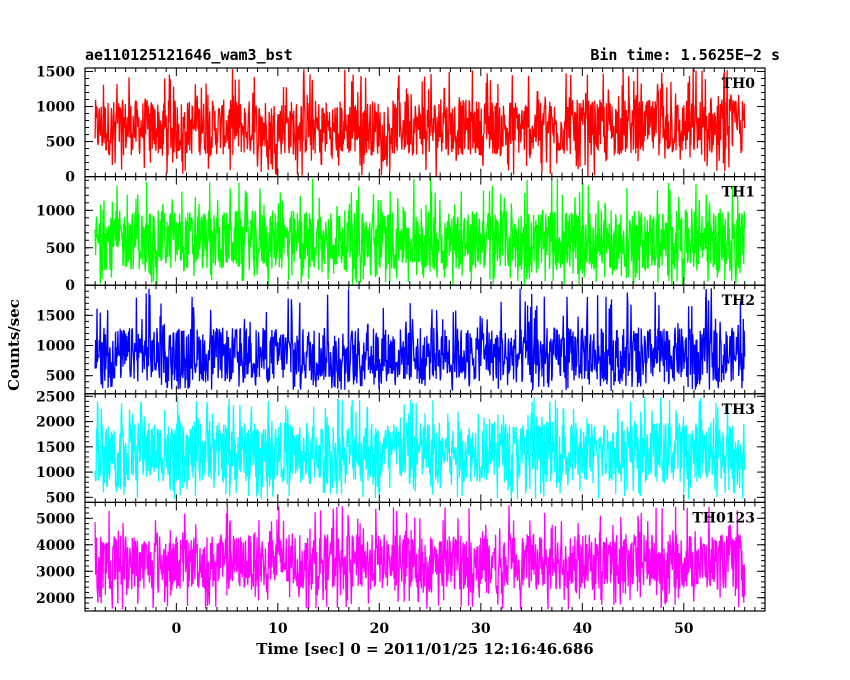 Image resolution: width=850 pixels, height=680 pixels. What do you see at coordinates (738, 410) in the screenshot?
I see `panel-label-th3: TH3` at bounding box center [738, 410].